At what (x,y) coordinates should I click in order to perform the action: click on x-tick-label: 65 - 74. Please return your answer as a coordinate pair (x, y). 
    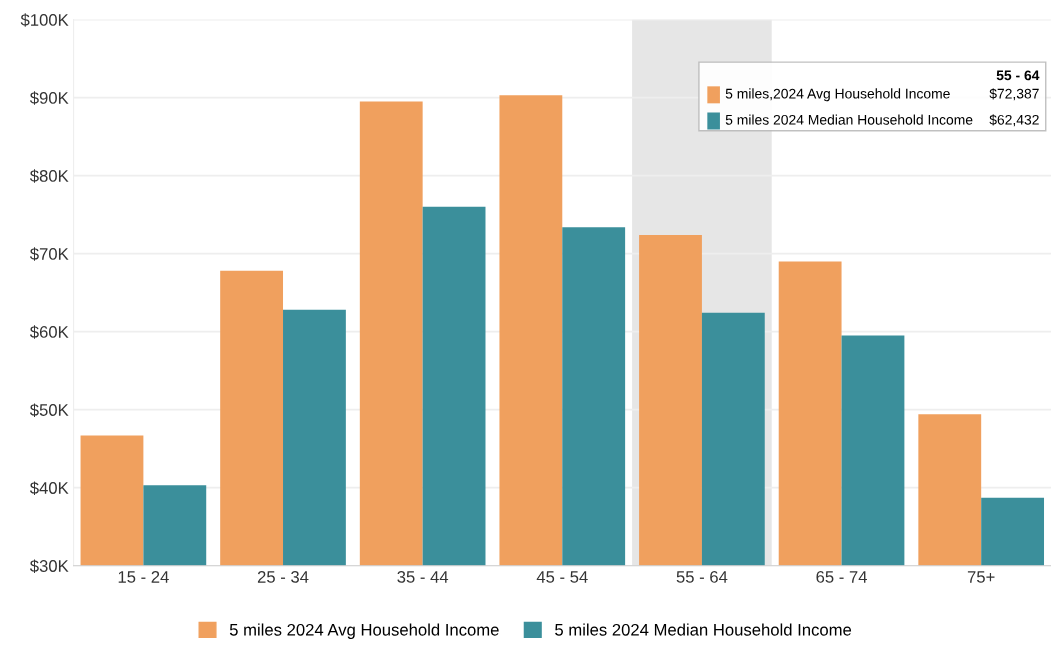
    Looking at the image, I should click on (842, 577).